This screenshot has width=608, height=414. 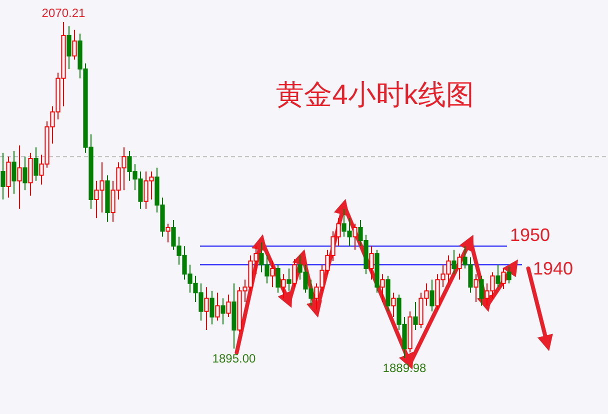 I want to click on annotation: 1889.98, so click(x=404, y=368).